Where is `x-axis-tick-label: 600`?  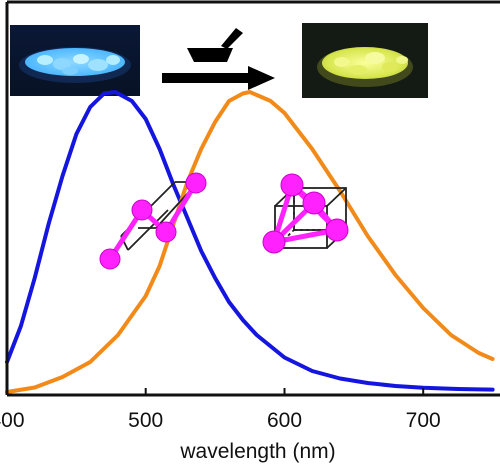 x-axis-tick-label: 600 is located at coordinates (284, 420).